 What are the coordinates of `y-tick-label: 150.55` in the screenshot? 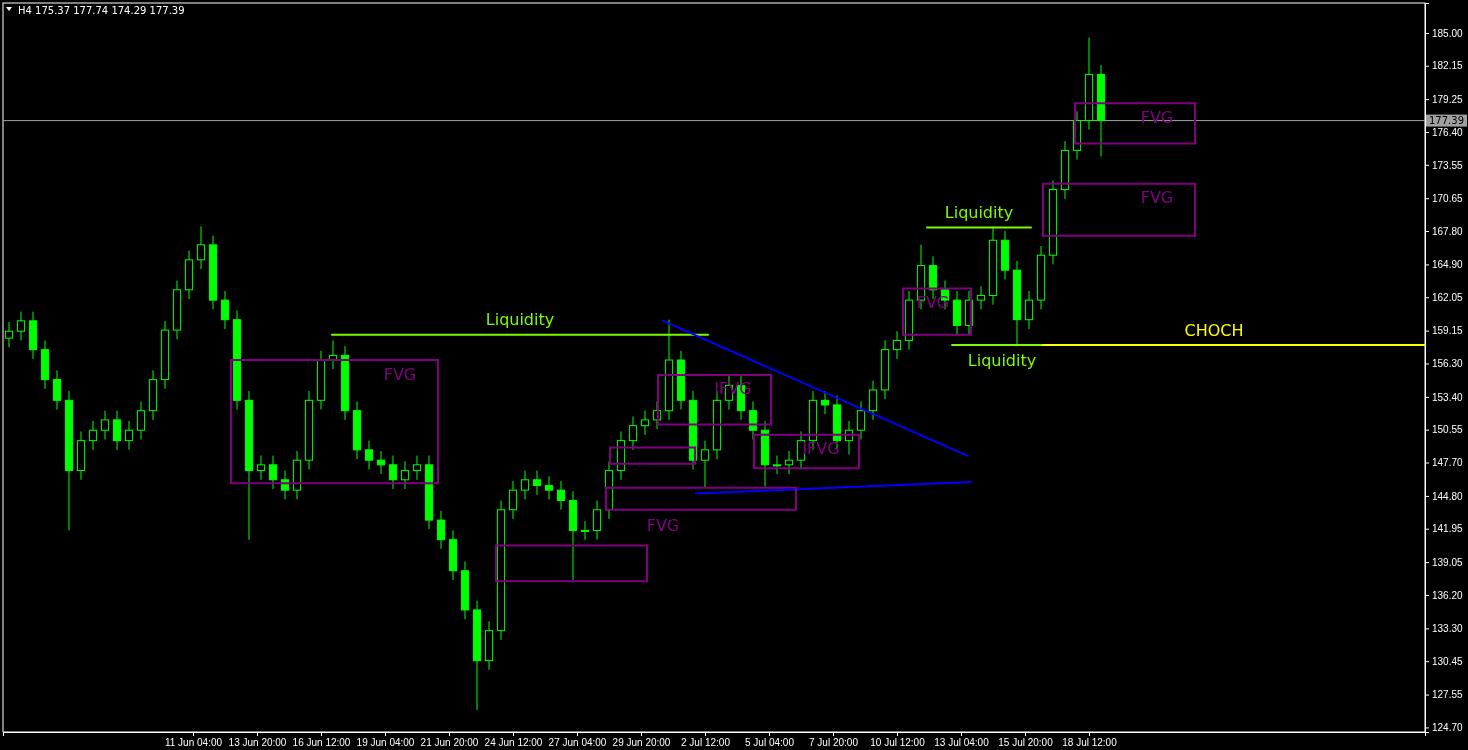 It's located at (1448, 430).